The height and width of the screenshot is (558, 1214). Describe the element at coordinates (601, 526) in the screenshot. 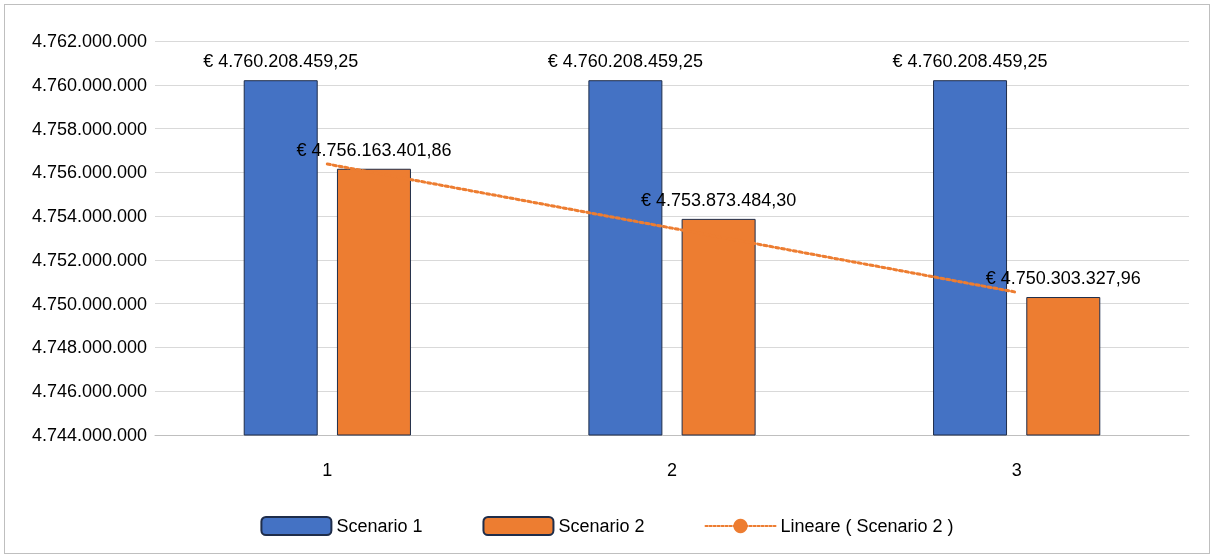

I see `legend-label: Scenario 2` at that location.